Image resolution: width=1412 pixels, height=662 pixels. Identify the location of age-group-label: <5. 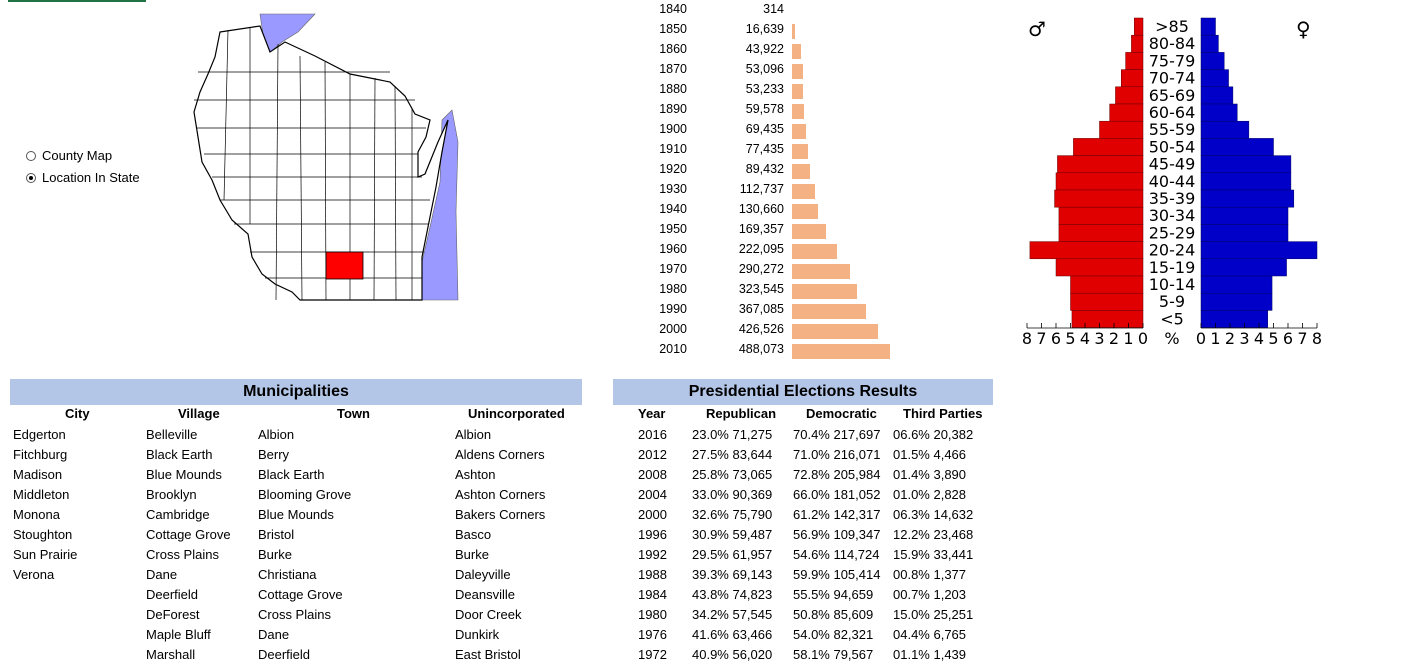
(1172, 318).